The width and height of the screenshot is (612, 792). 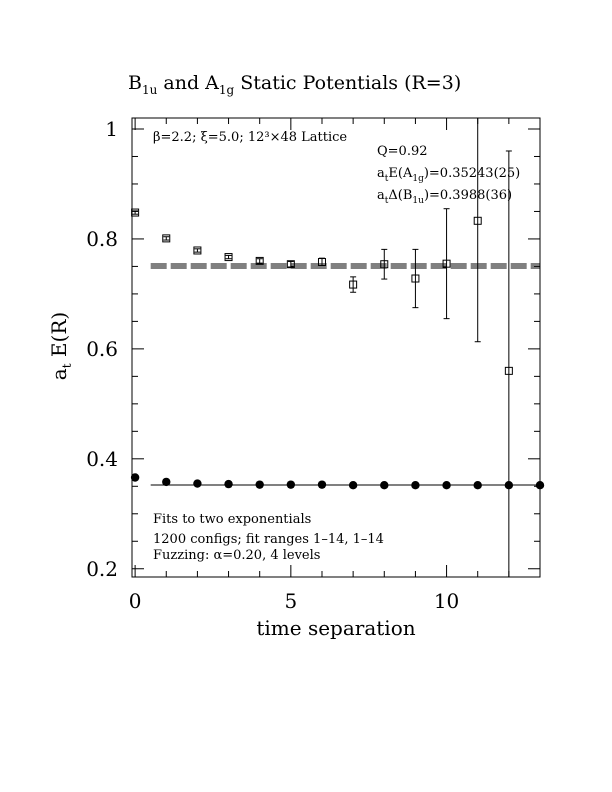 What do you see at coordinates (102, 569) in the screenshot?
I see `y-tick-label: 0.2` at bounding box center [102, 569].